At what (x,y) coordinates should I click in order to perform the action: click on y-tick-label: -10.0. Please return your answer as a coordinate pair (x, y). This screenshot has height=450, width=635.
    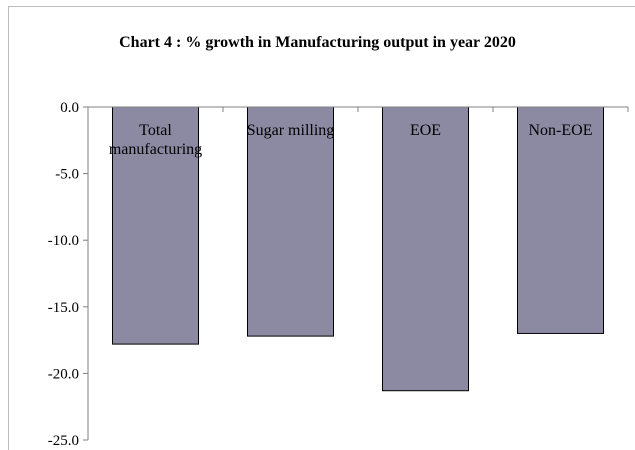
    Looking at the image, I should click on (63, 241).